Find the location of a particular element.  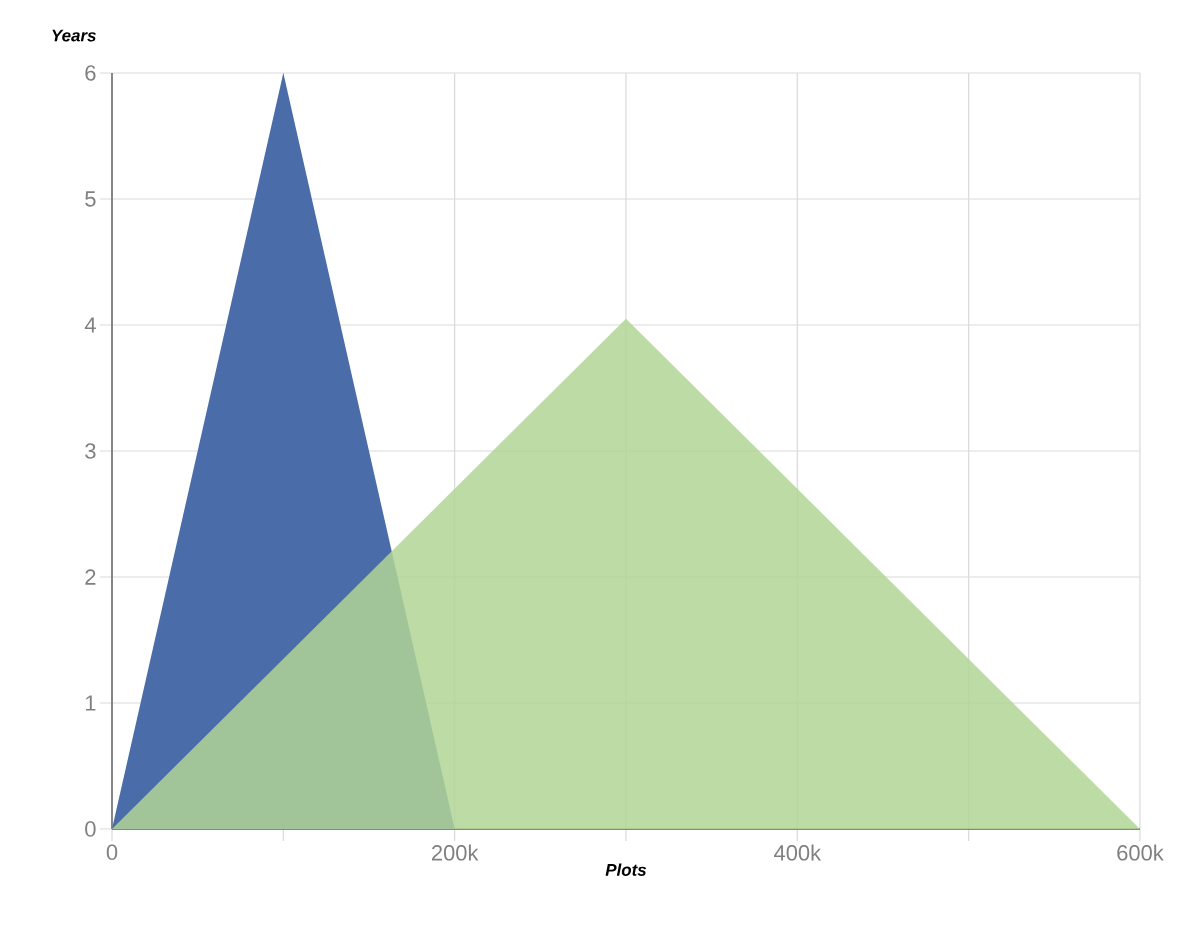

y-tick-label: 6 is located at coordinates (90, 73).